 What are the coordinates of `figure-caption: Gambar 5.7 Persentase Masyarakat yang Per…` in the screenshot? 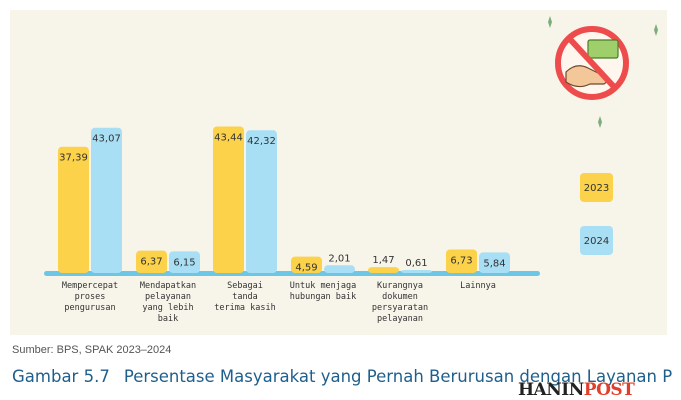 It's located at (342, 383).